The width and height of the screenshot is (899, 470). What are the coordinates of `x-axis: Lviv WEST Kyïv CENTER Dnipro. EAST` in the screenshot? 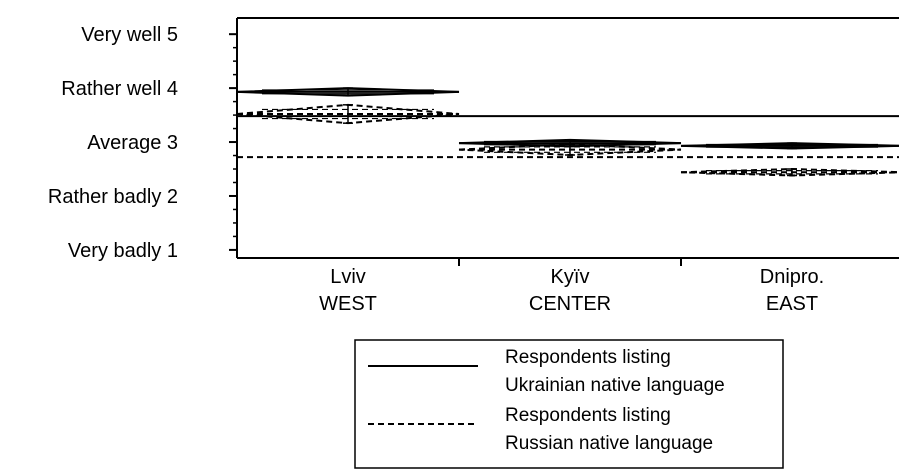 It's located at (571, 286).